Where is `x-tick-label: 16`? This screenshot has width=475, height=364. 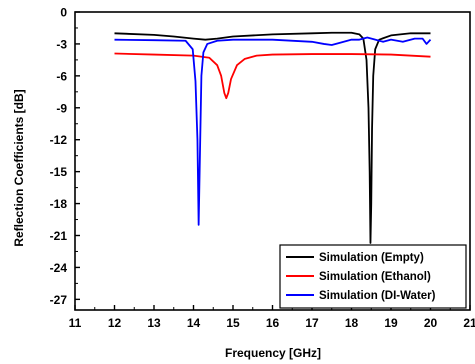 x-tick-label: 16 is located at coordinates (273, 323).